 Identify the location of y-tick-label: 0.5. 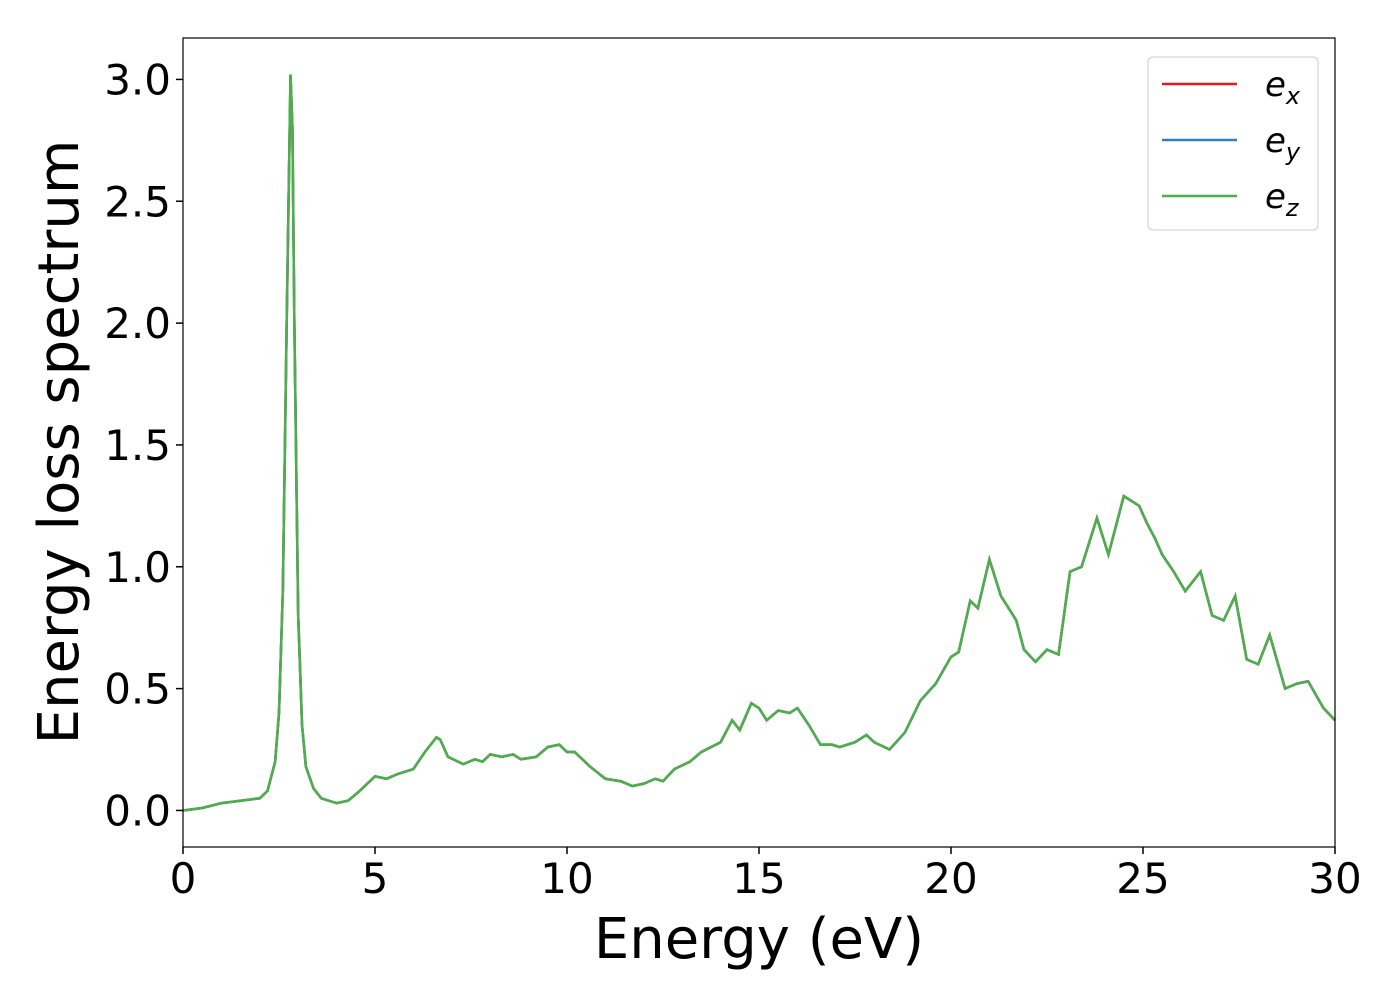
(137, 689).